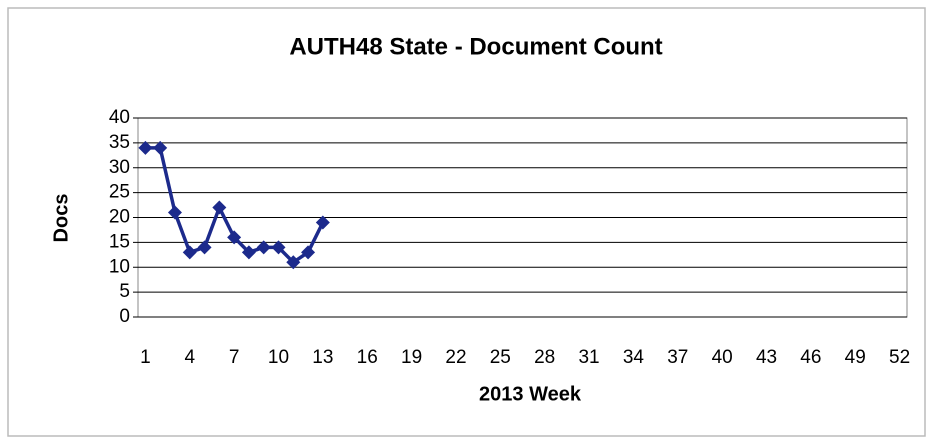  What do you see at coordinates (766, 357) in the screenshot?
I see `x-tick-label: 43` at bounding box center [766, 357].